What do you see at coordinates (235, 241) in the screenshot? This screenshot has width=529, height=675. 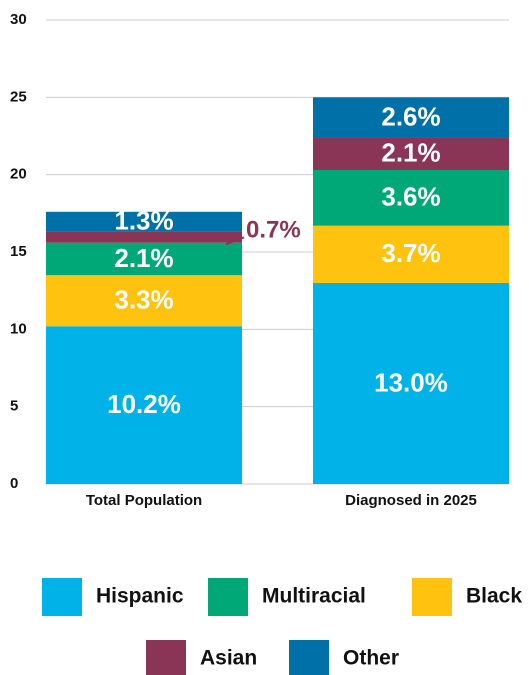 I see `leader-line` at bounding box center [235, 241].